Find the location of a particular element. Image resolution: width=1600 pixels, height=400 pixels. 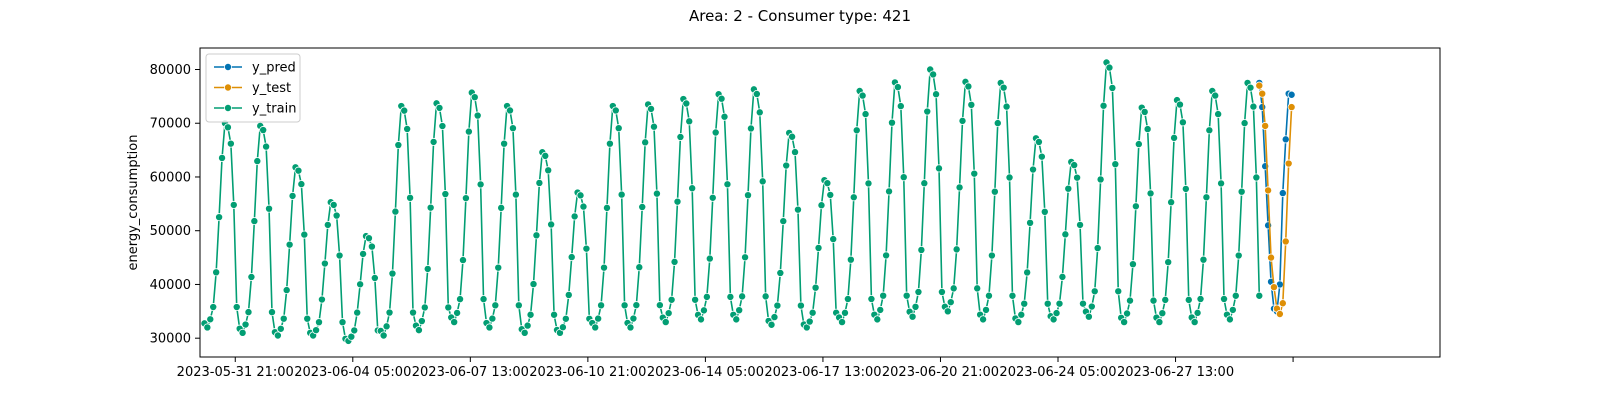

x-tick-label: 2023-06-07 13:00 is located at coordinates (470, 372).